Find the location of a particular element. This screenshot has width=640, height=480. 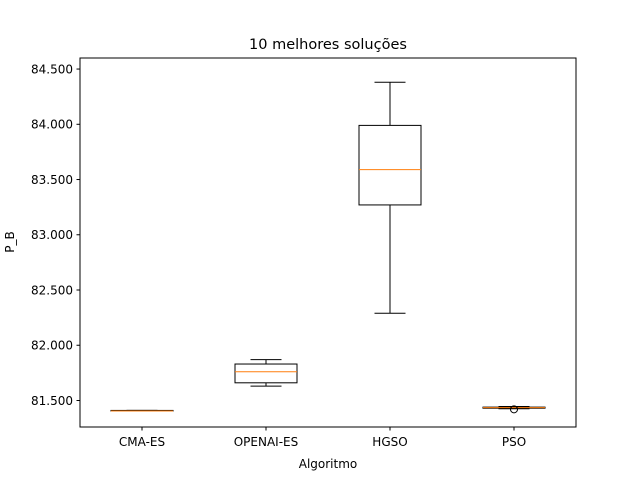

y-tick-label: 84.000 is located at coordinates (52, 125).